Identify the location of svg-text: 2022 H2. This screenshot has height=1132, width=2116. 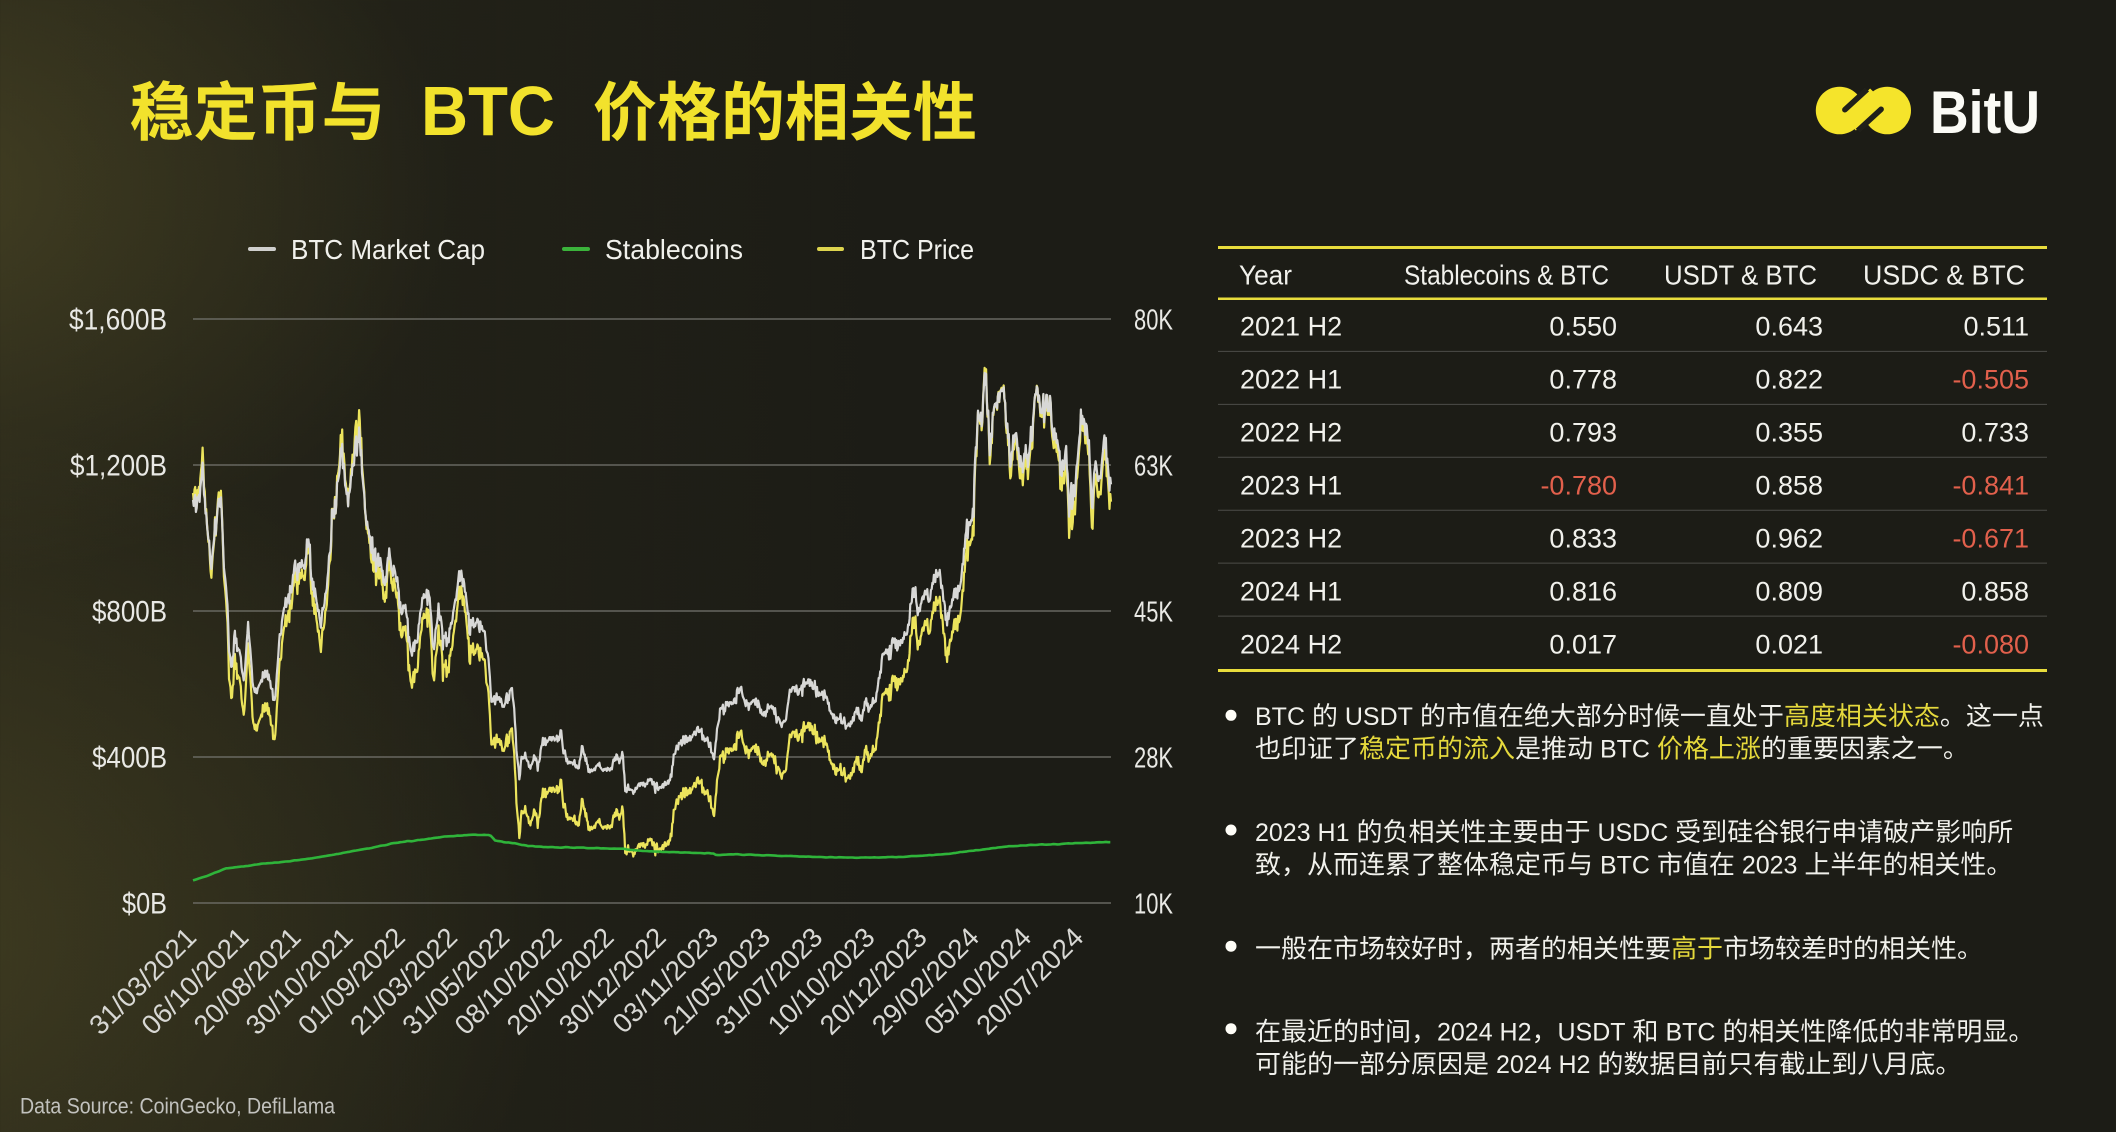
(1291, 433).